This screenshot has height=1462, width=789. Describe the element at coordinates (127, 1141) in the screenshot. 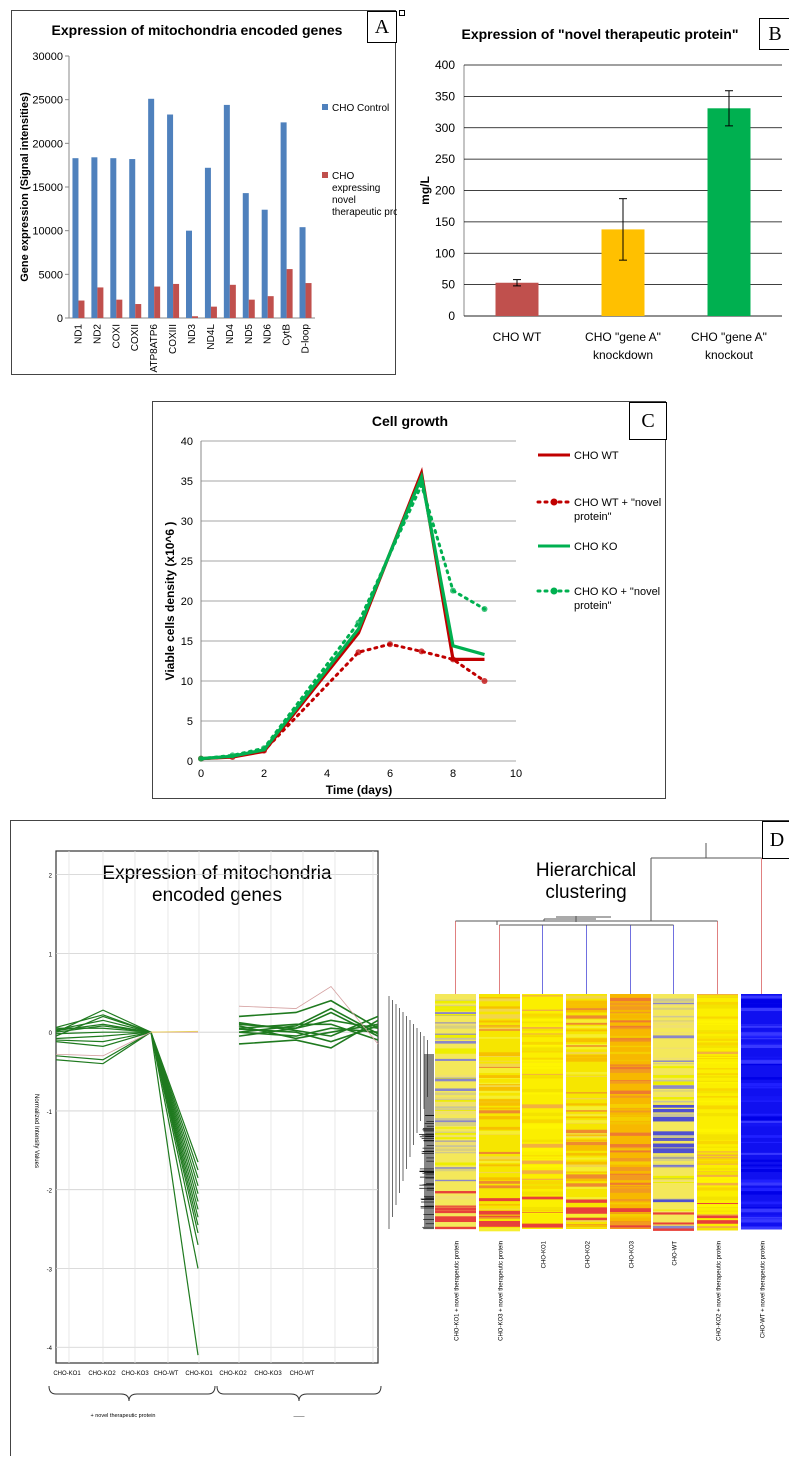

I see `profile-line-left` at that location.